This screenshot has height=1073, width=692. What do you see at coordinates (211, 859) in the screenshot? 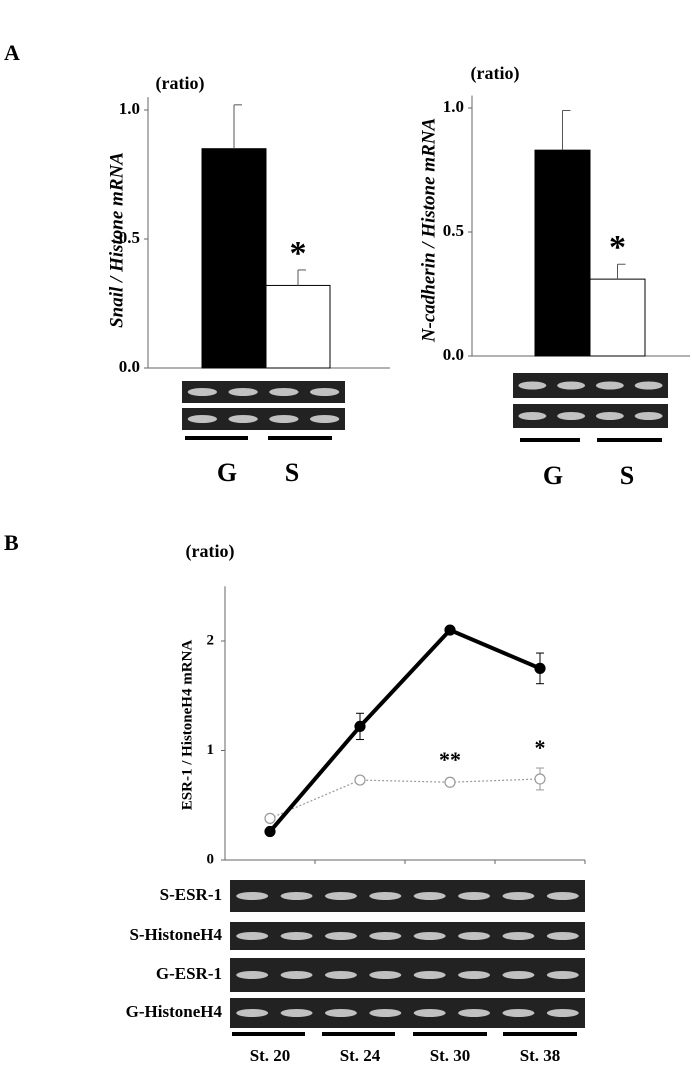
I see `y-tick-label: 0` at bounding box center [211, 859].